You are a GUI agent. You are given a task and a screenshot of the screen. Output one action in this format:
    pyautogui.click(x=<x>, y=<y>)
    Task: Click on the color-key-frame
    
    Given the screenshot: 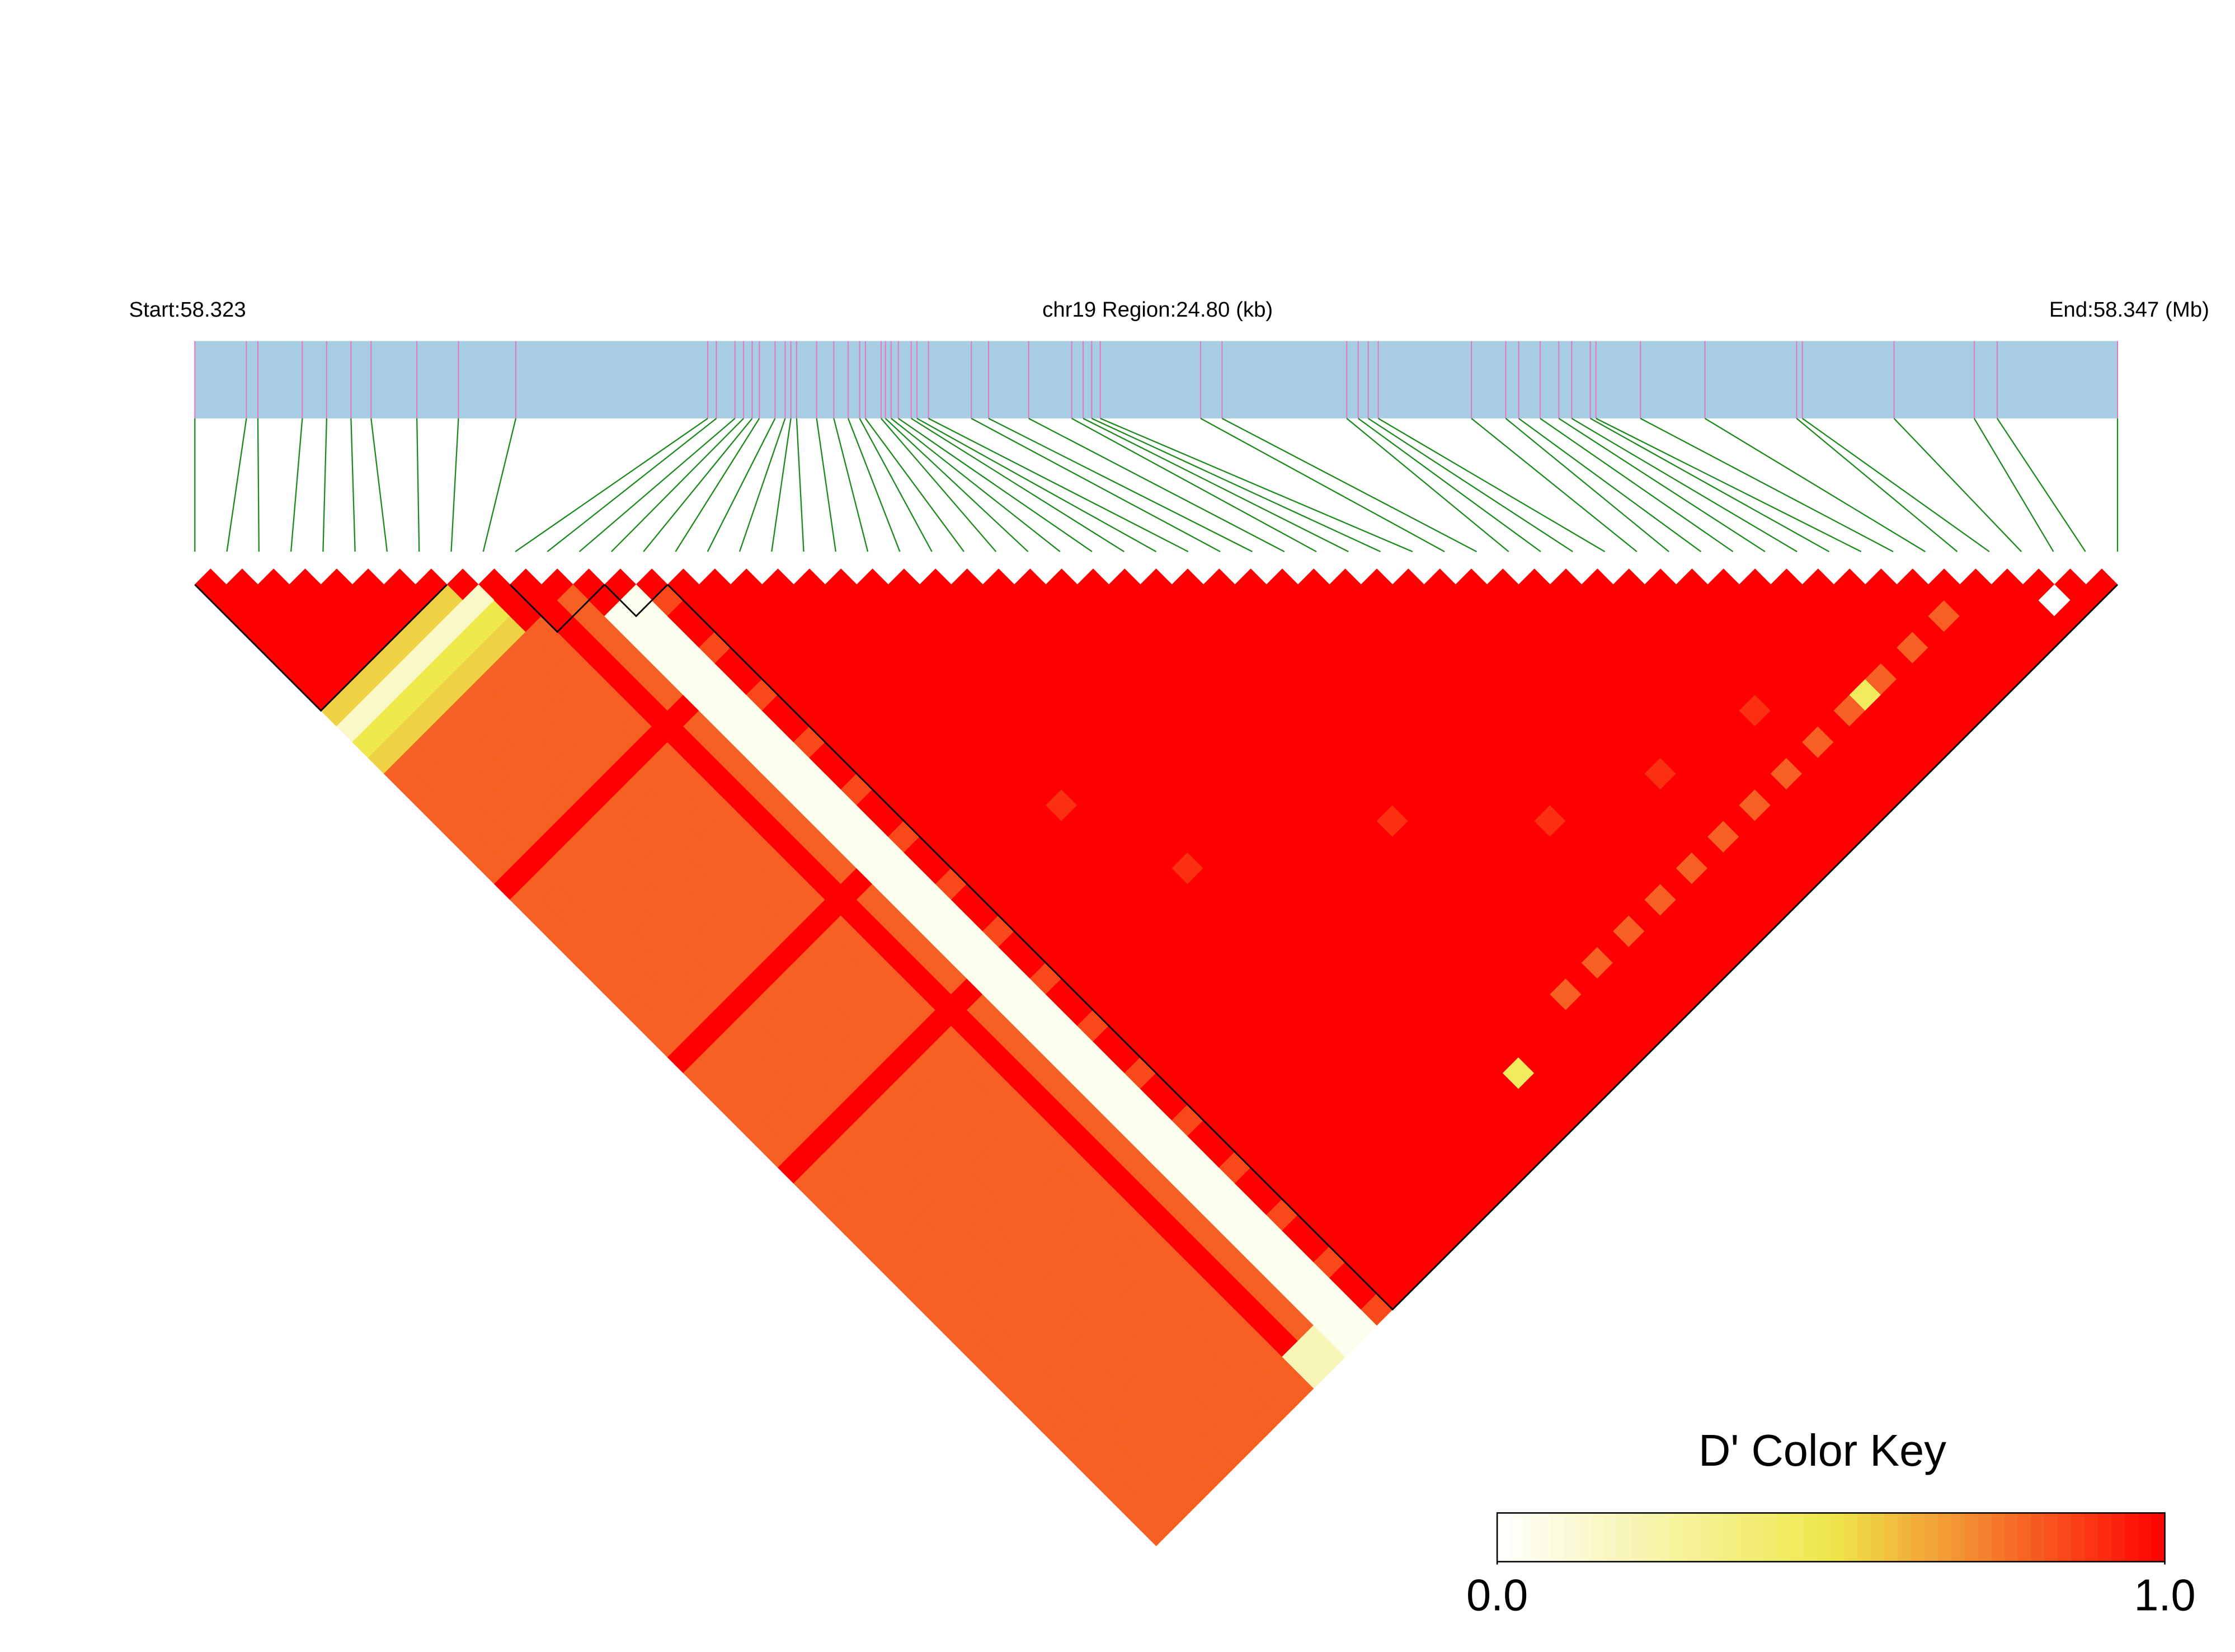 What is the action you would take?
    pyautogui.click(x=1831, y=1537)
    